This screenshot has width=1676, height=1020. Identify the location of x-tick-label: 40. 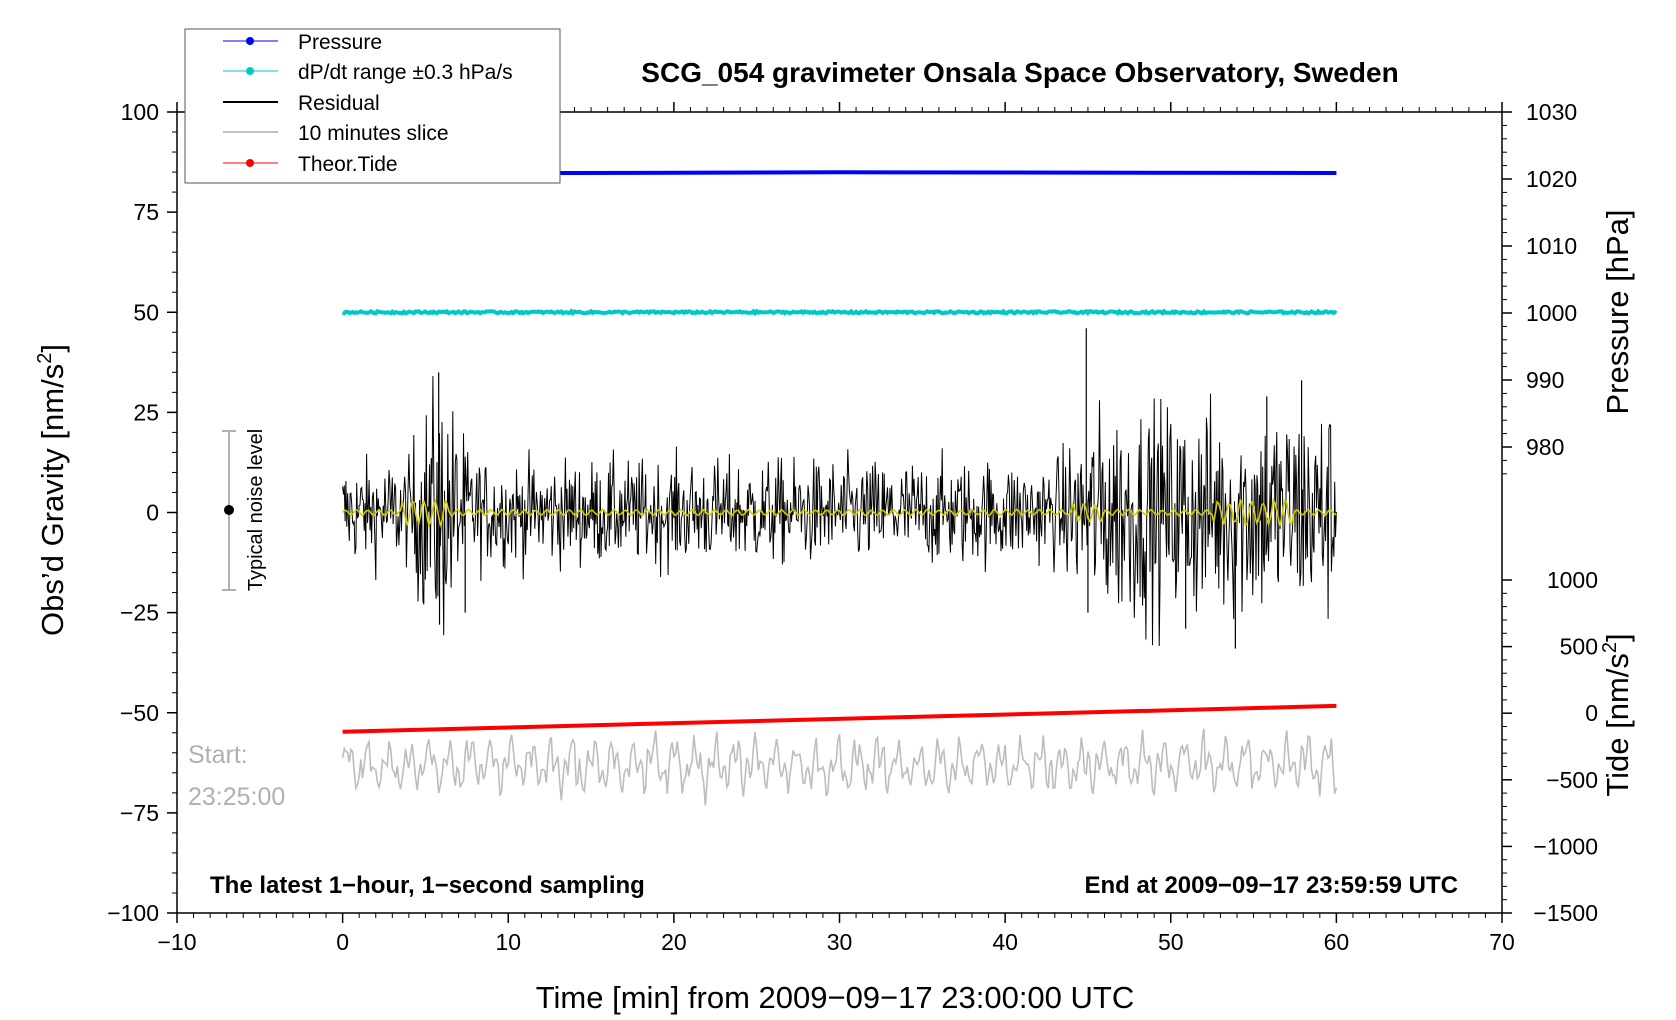
(1005, 942).